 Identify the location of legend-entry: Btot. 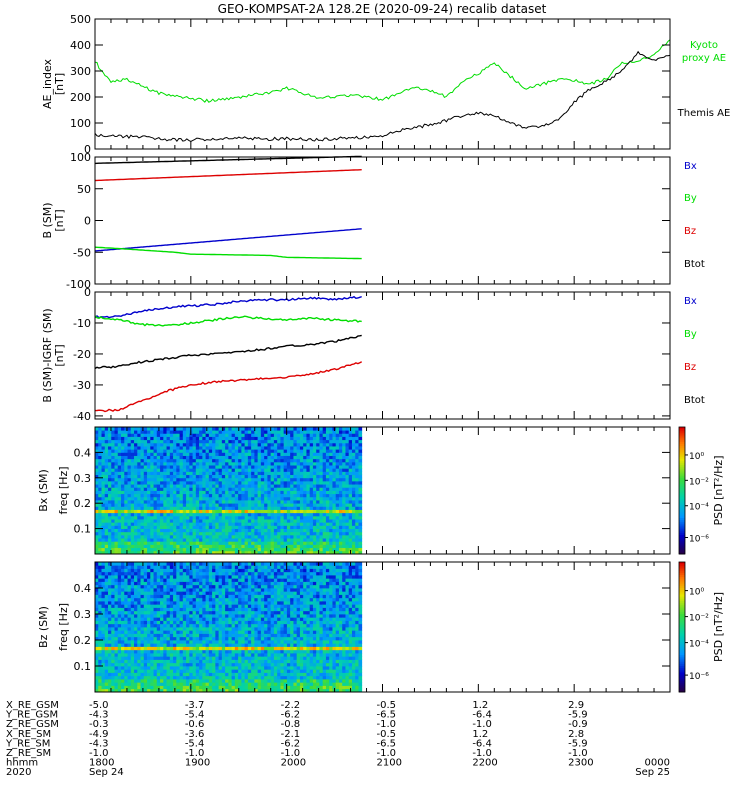
(694, 264).